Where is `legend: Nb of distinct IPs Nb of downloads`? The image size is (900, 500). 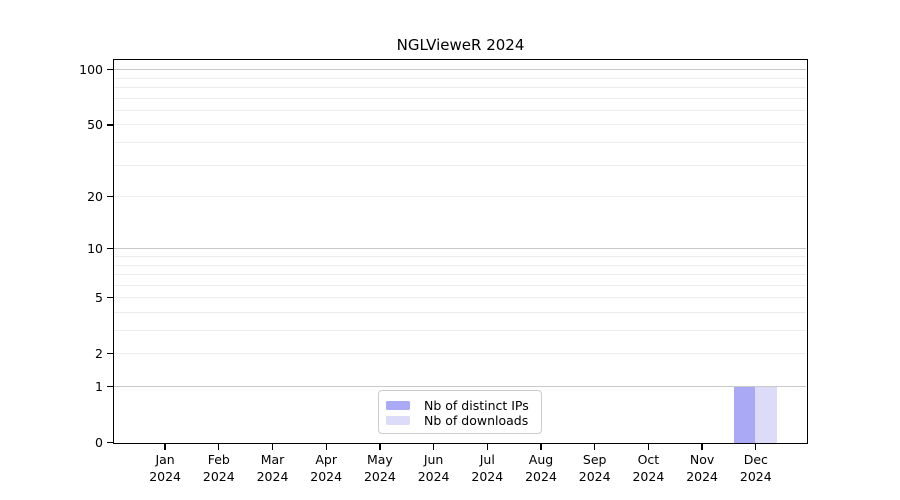
legend: Nb of distinct IPs Nb of downloads is located at coordinates (460, 412).